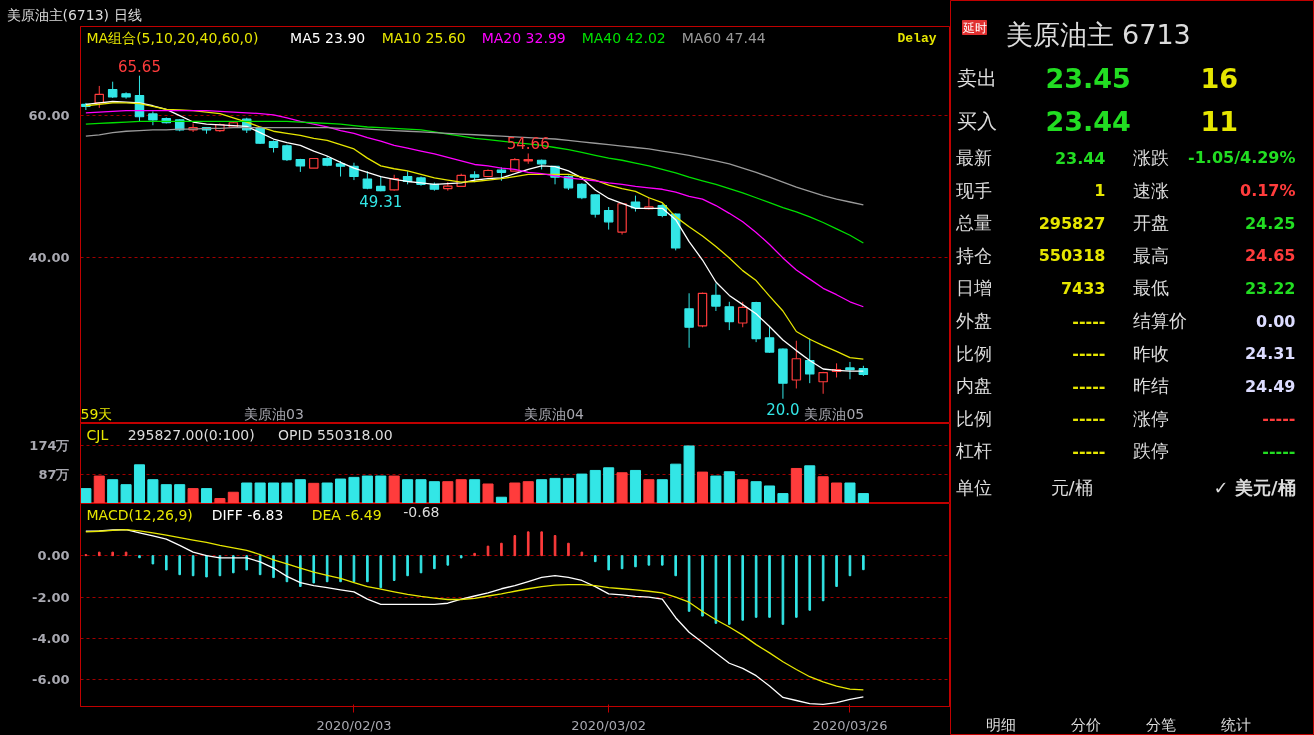 The image size is (1314, 735). I want to click on chart-title: MACD(12,26,9), so click(139, 514).